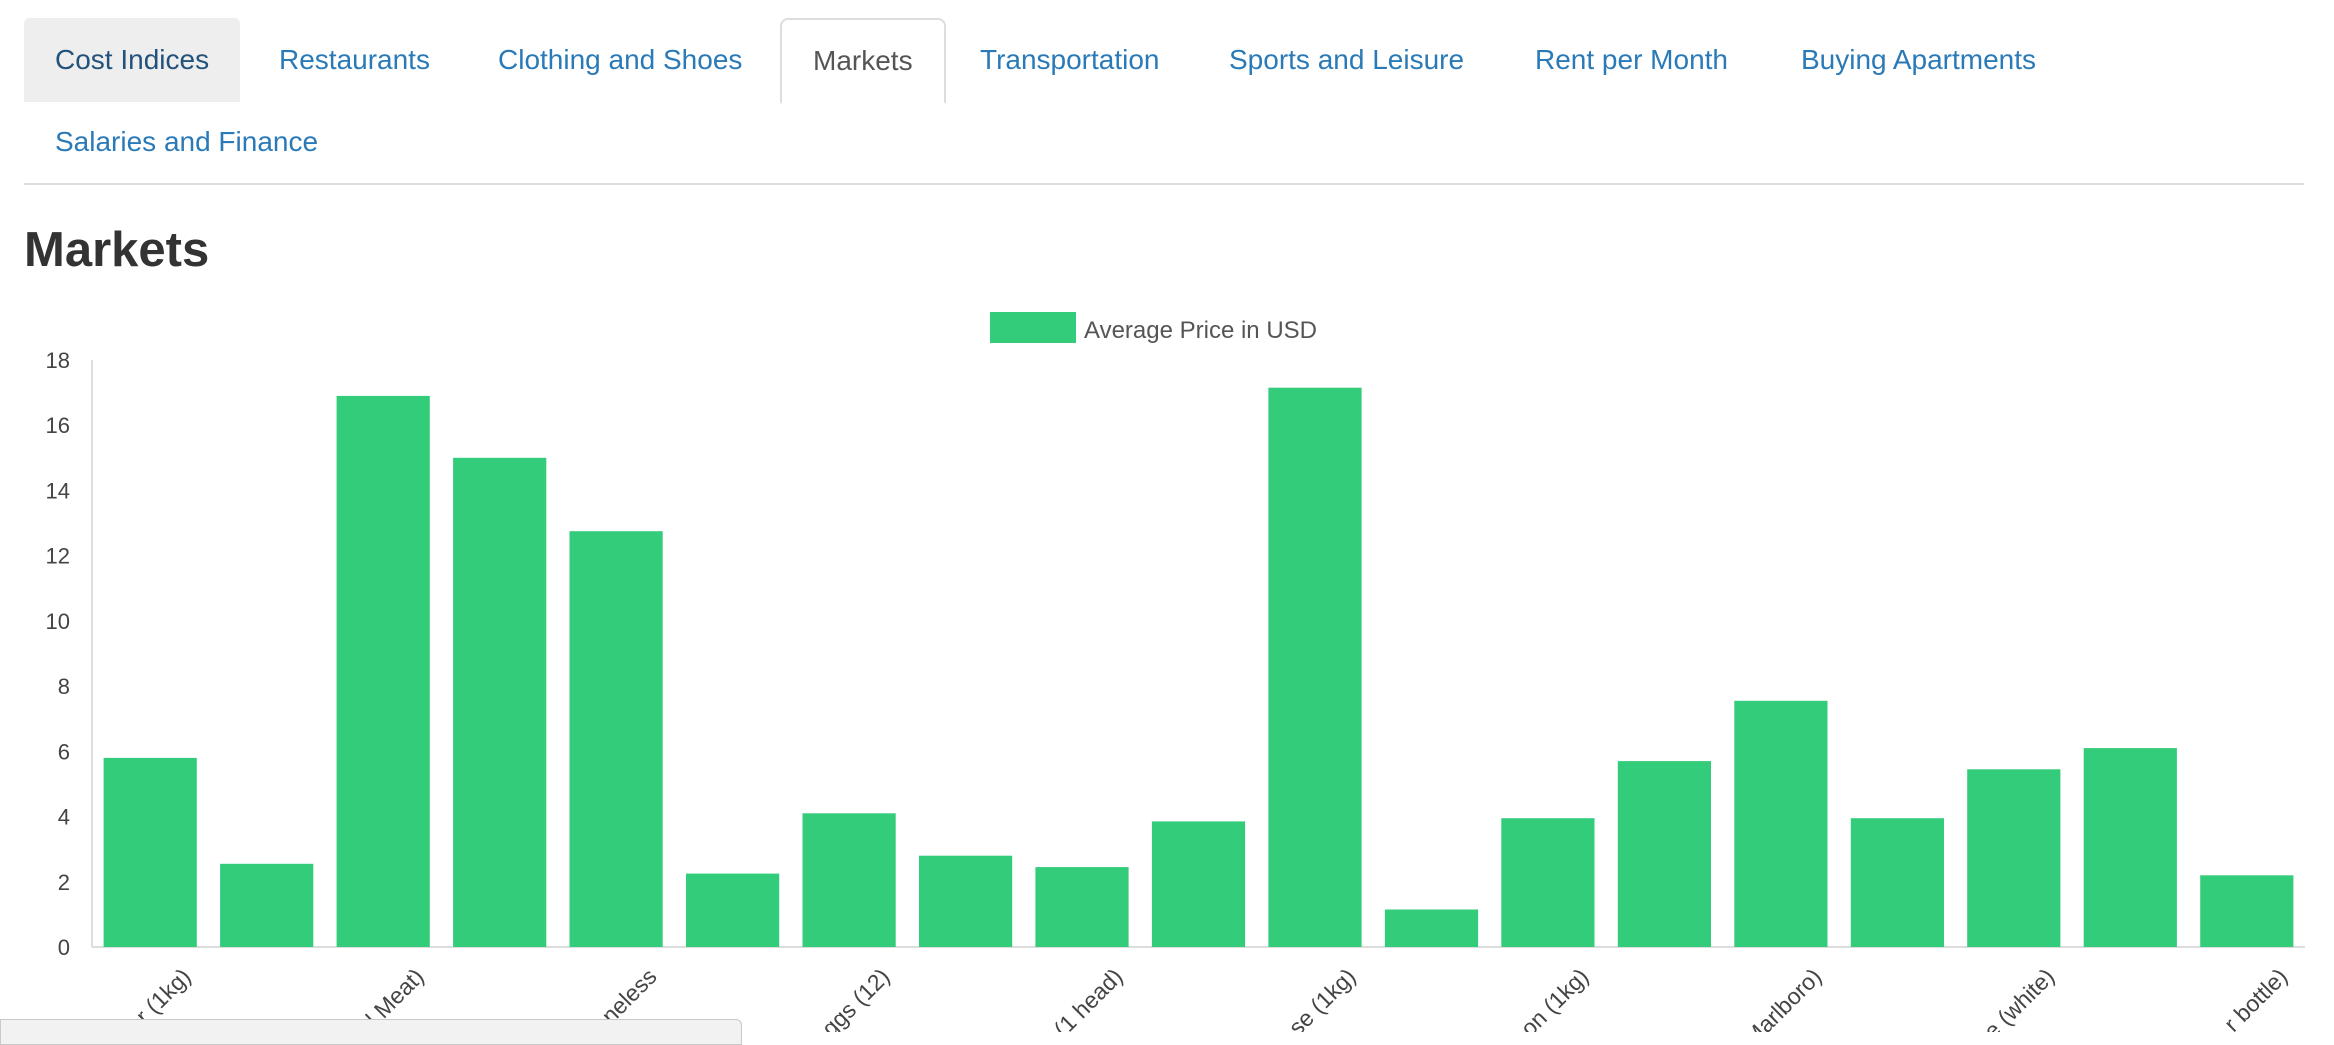 Image resolution: width=2334 pixels, height=1045 pixels. I want to click on x-tick-label: on (1kg), so click(1554, 997).